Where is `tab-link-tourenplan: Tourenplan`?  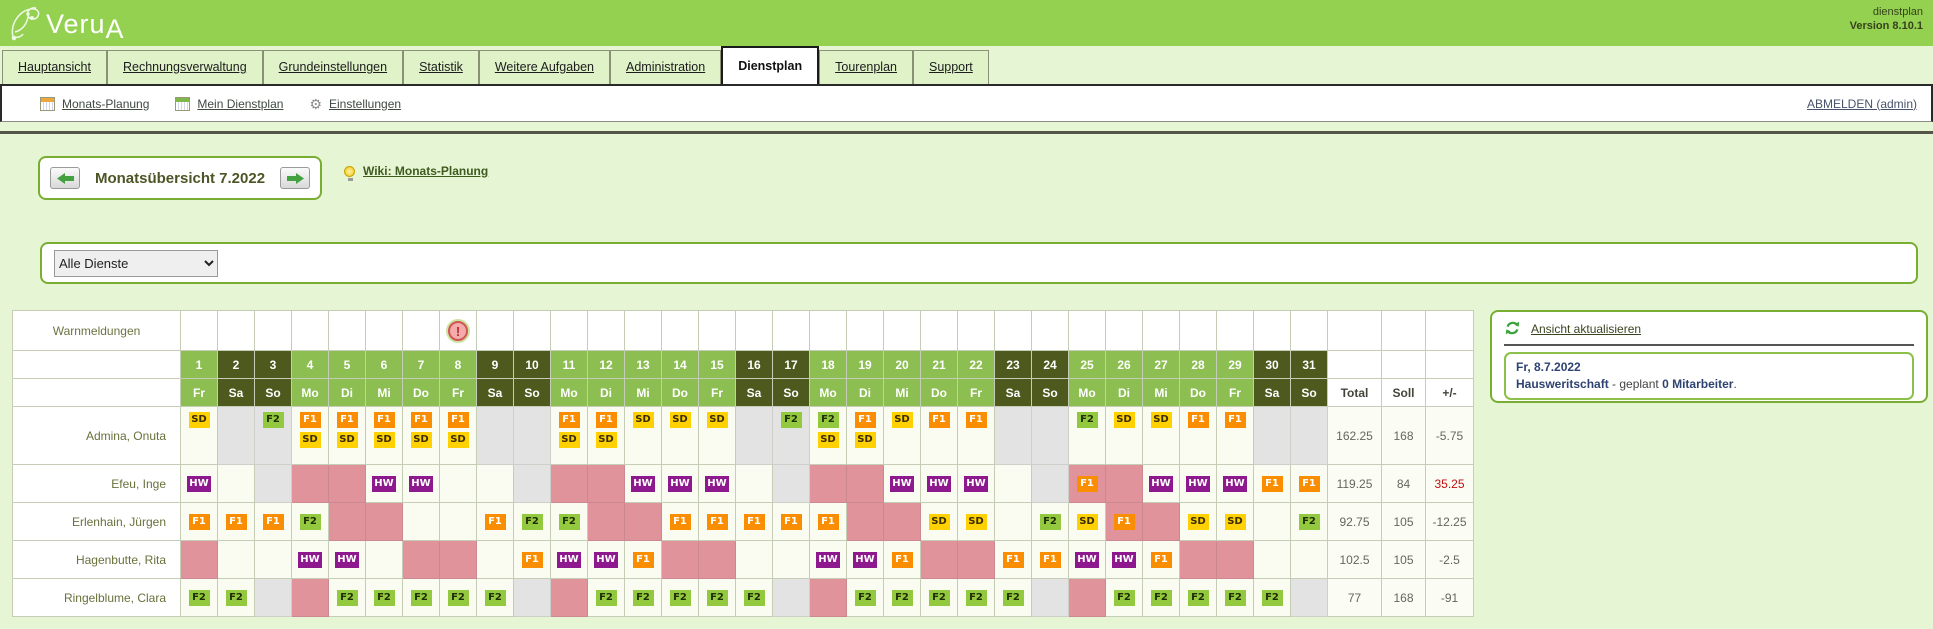
tab-link-tourenplan: Tourenplan is located at coordinates (866, 67).